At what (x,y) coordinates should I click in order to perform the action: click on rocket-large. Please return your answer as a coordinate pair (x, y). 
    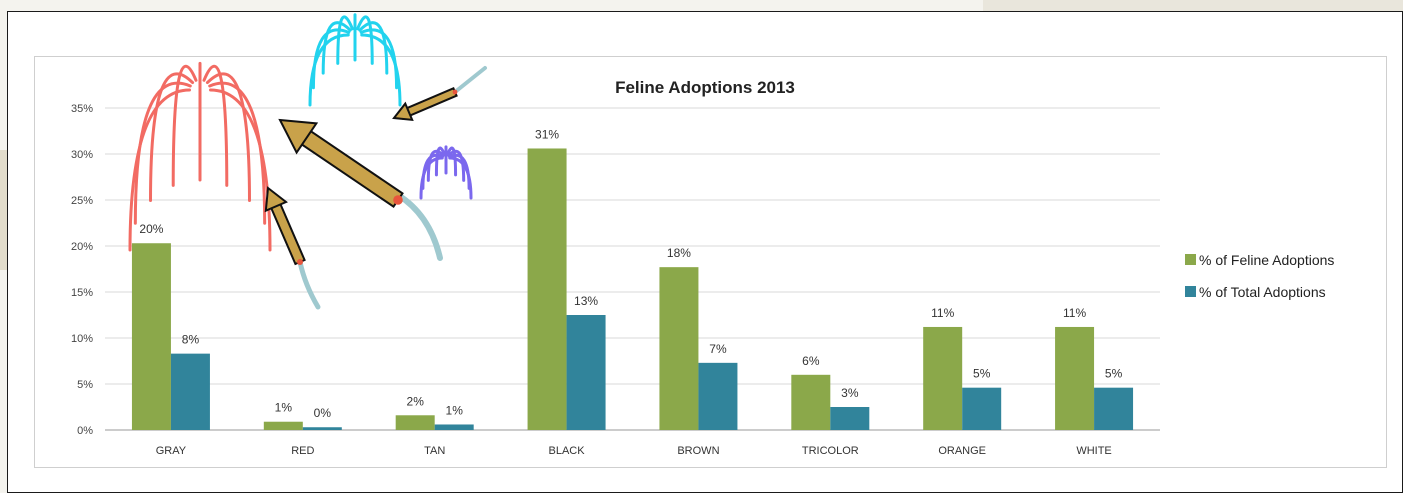
    Looking at the image, I should click on (341, 163).